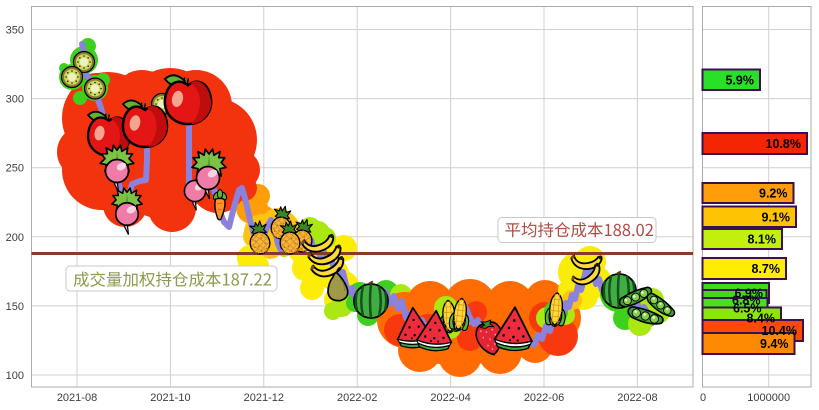  What do you see at coordinates (749, 294) in the screenshot?
I see `svg-text: 6.9%` at bounding box center [749, 294].